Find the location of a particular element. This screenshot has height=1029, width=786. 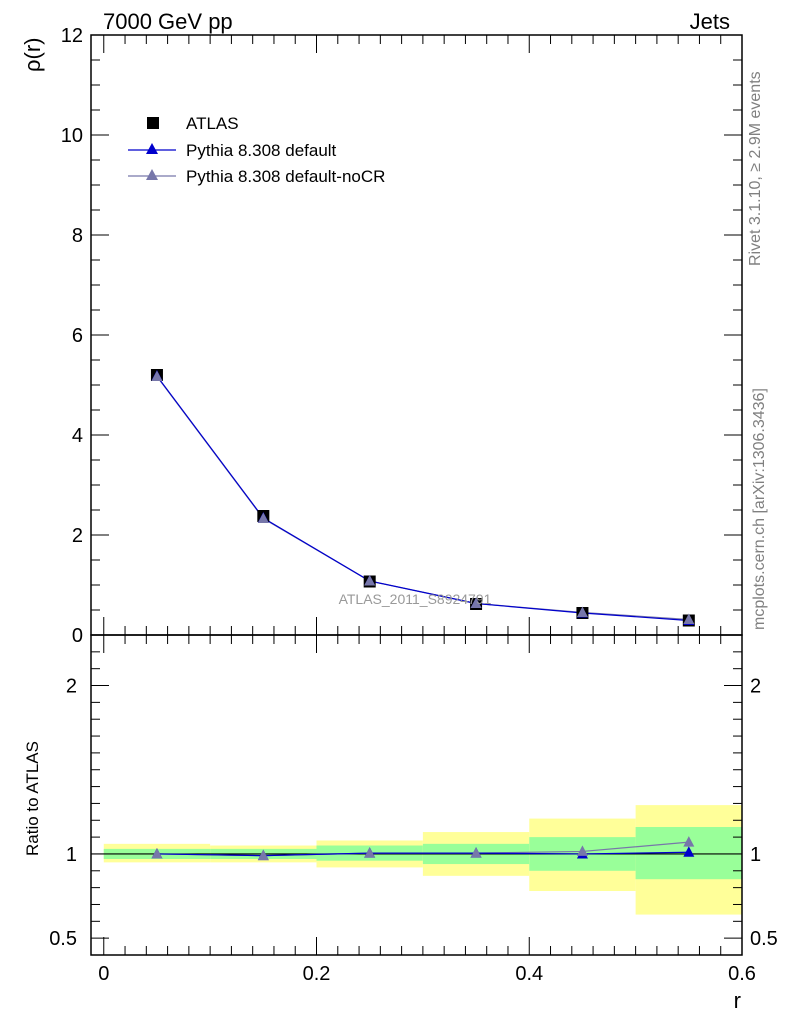

main-y-tick-label: 10 is located at coordinates (72, 136).